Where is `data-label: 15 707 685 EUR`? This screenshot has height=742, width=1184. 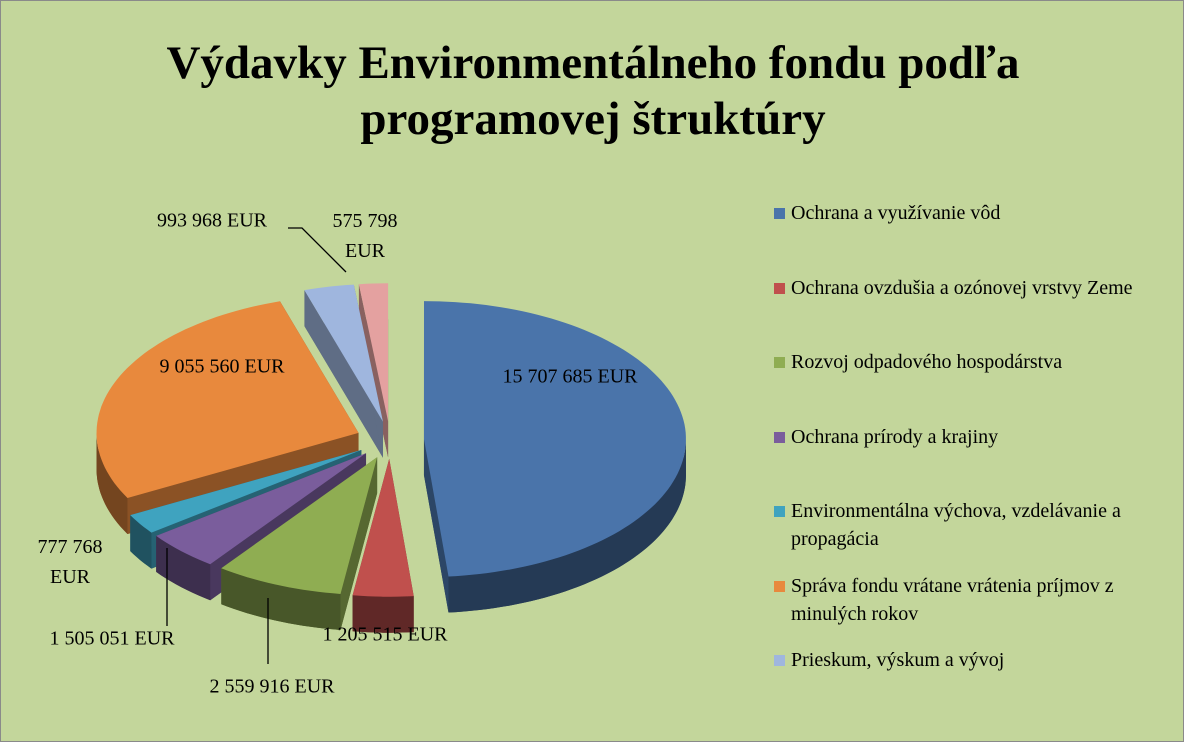 data-label: 15 707 685 EUR is located at coordinates (571, 377).